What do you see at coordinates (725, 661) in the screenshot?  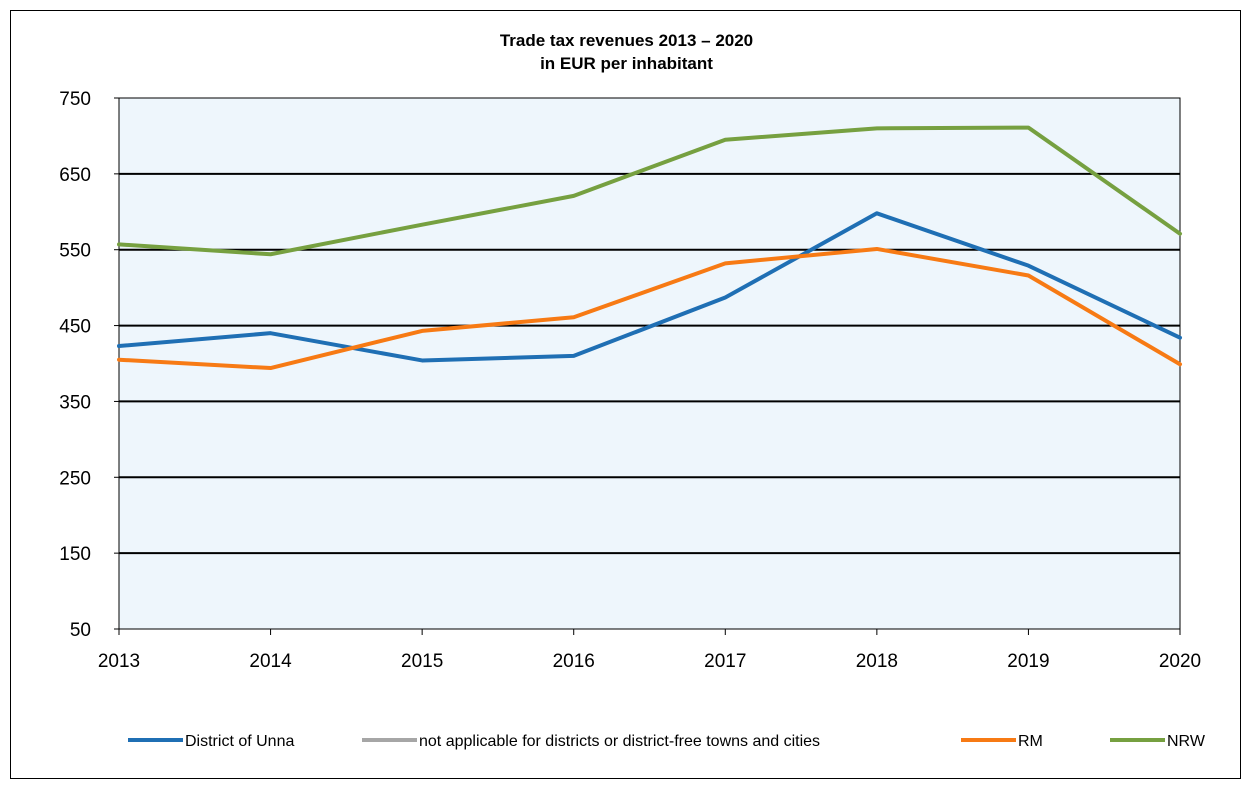 I see `x-tick-label-2017: 2017` at bounding box center [725, 661].